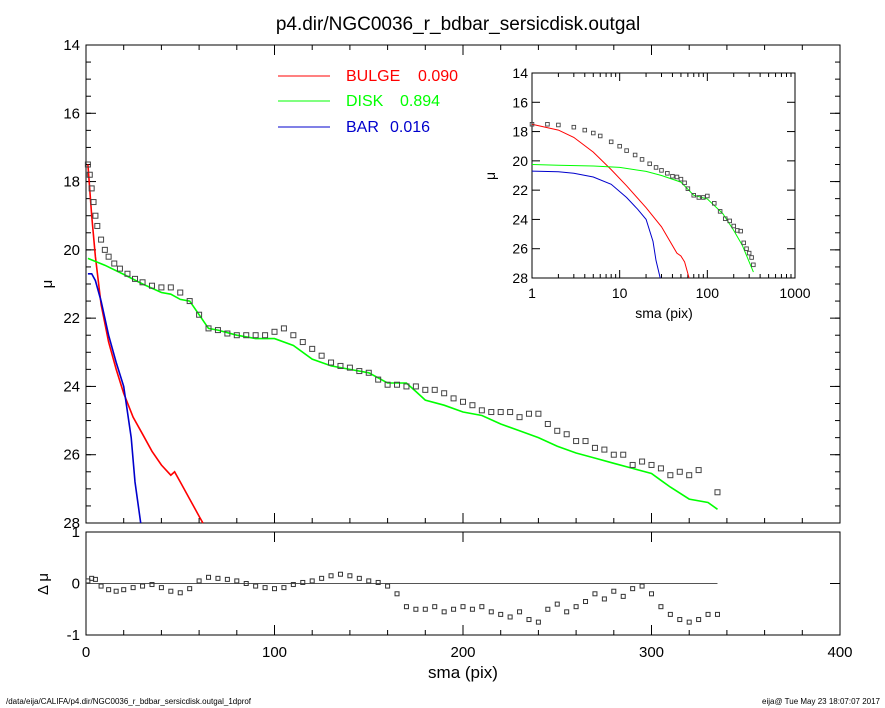 The height and width of the screenshot is (708, 885). I want to click on main-series-bar, so click(114, 398).